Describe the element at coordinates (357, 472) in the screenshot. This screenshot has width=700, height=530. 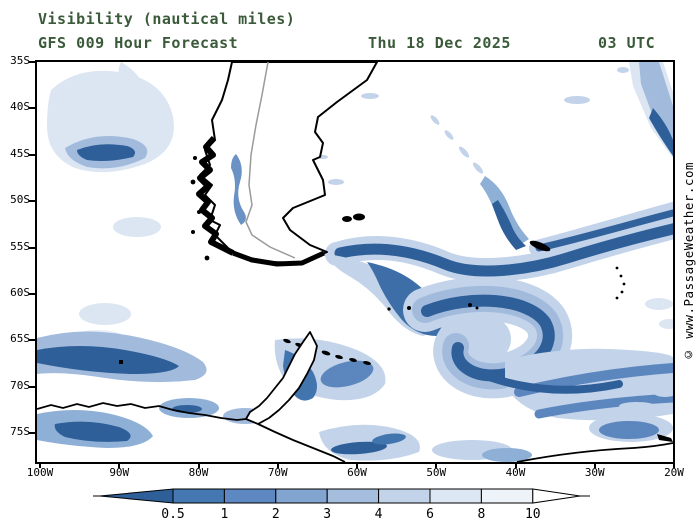
I see `lon-label-60W: 60W` at that location.